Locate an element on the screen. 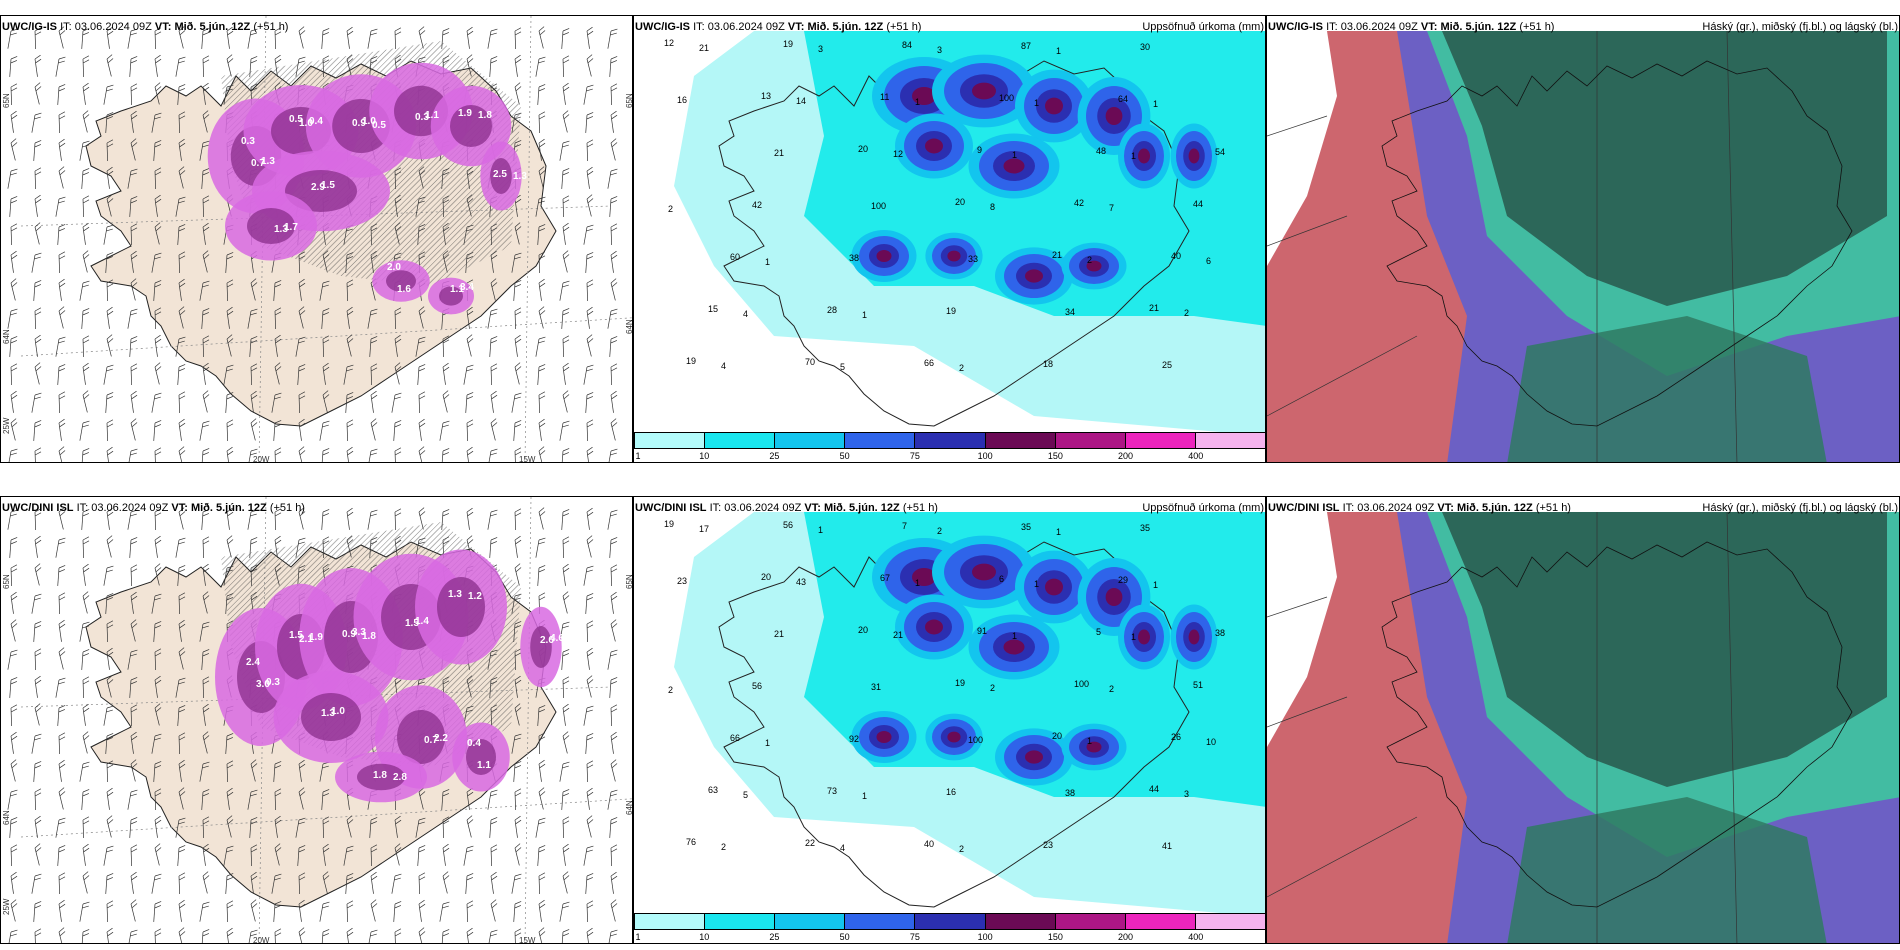  snow-depth-value: 2.0 is located at coordinates (394, 267).